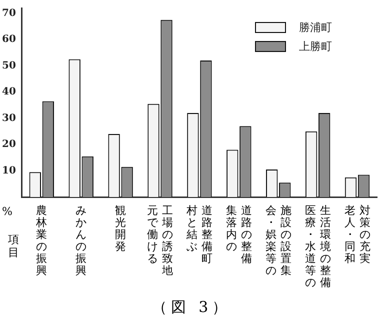 The image size is (383, 328). Describe the element at coordinates (14, 246) in the screenshot. I see `x-axis-title: 項目` at that location.